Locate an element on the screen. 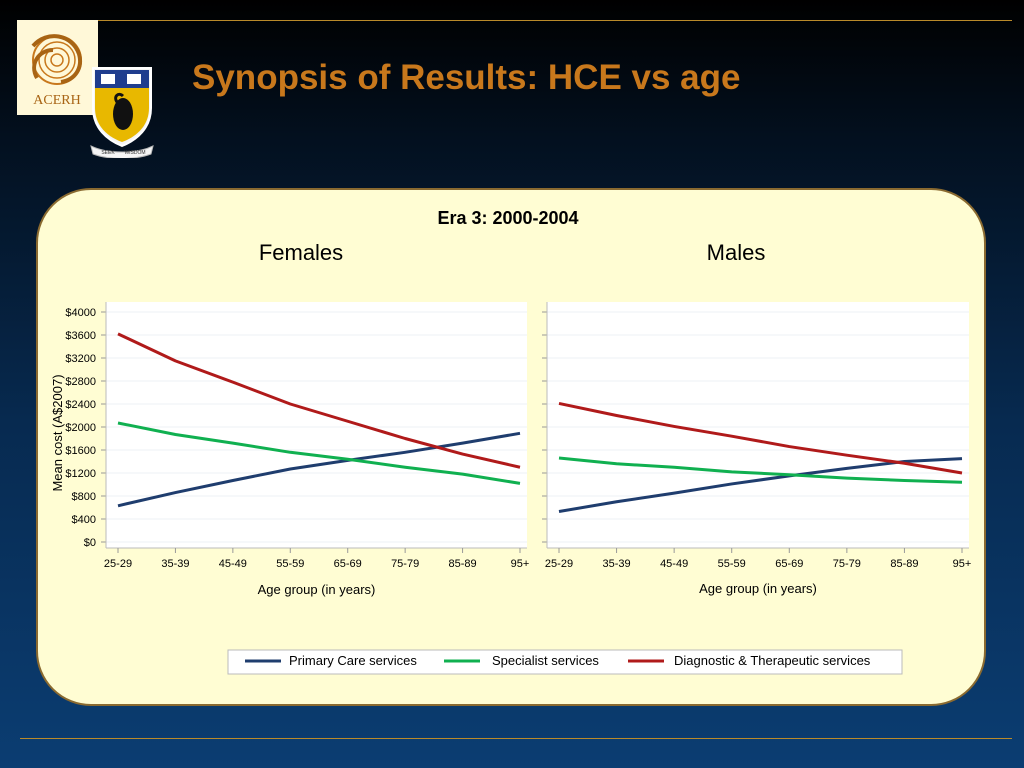 Image resolution: width=1024 pixels, height=768 pixels. panel-title-females: Females is located at coordinates (301, 252).